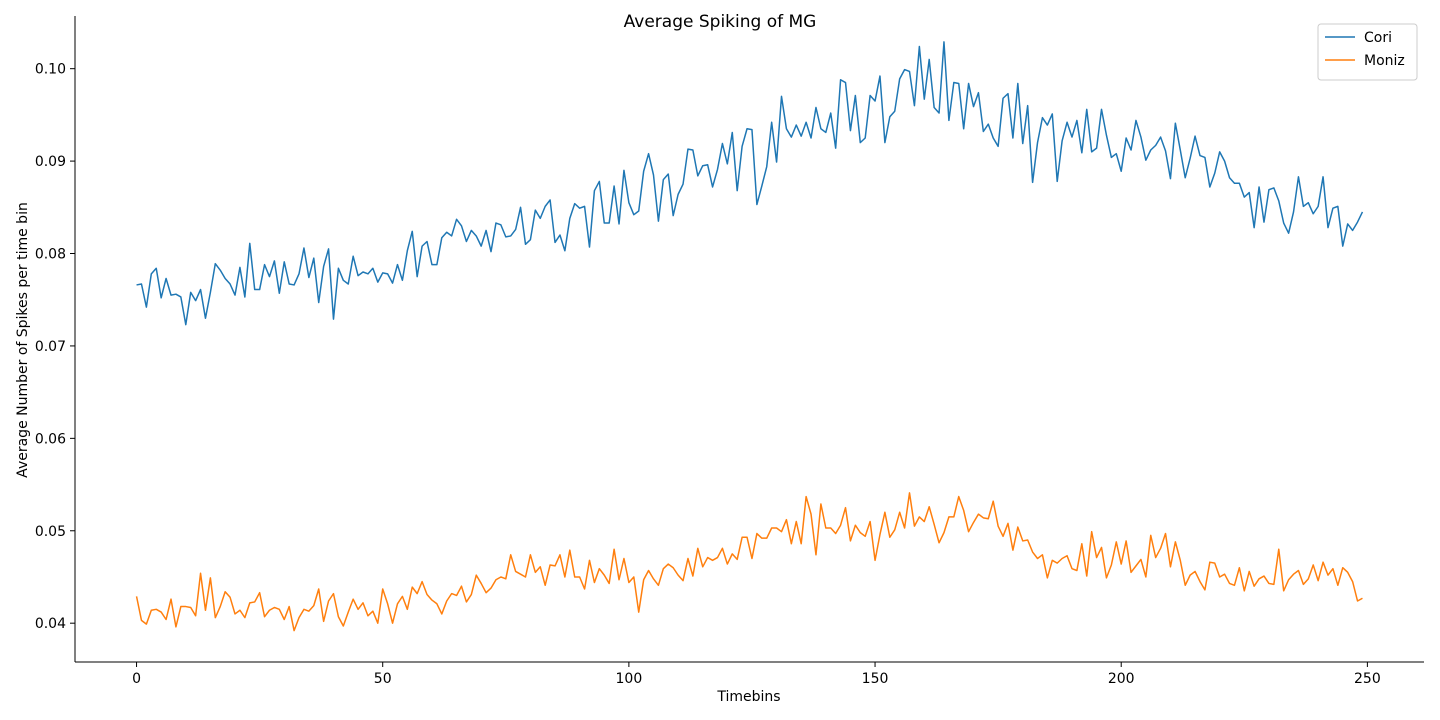 This screenshot has height=720, width=1440. I want to click on x-axis: 0 50 100 150 200 250, so click(749, 674).